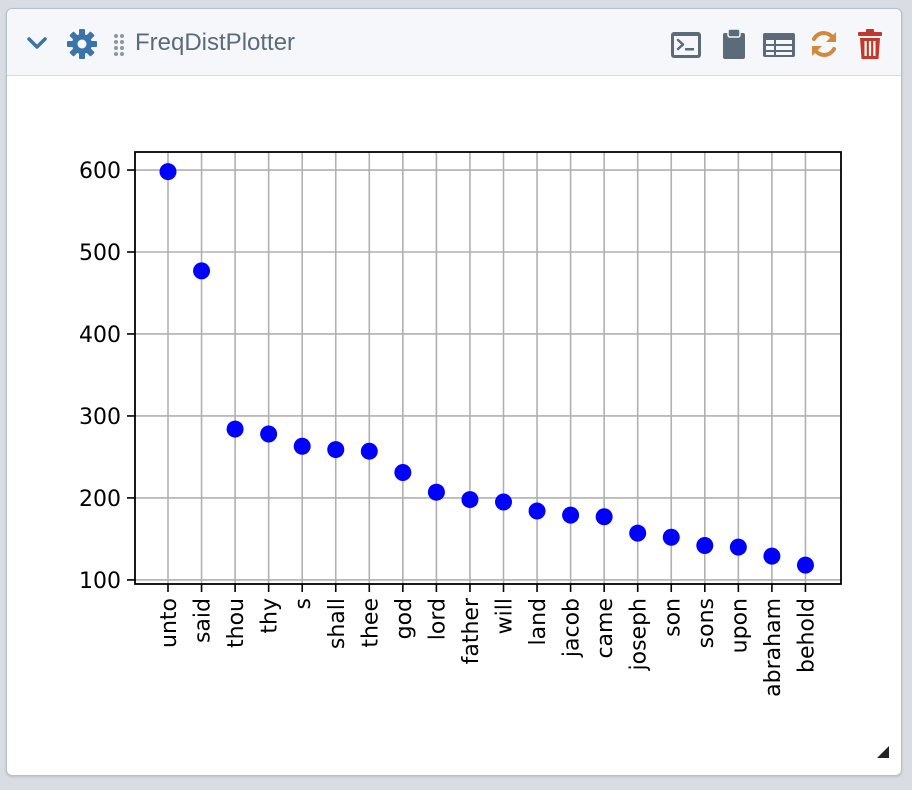 The width and height of the screenshot is (912, 790). I want to click on x-tick-label: father, so click(471, 630).